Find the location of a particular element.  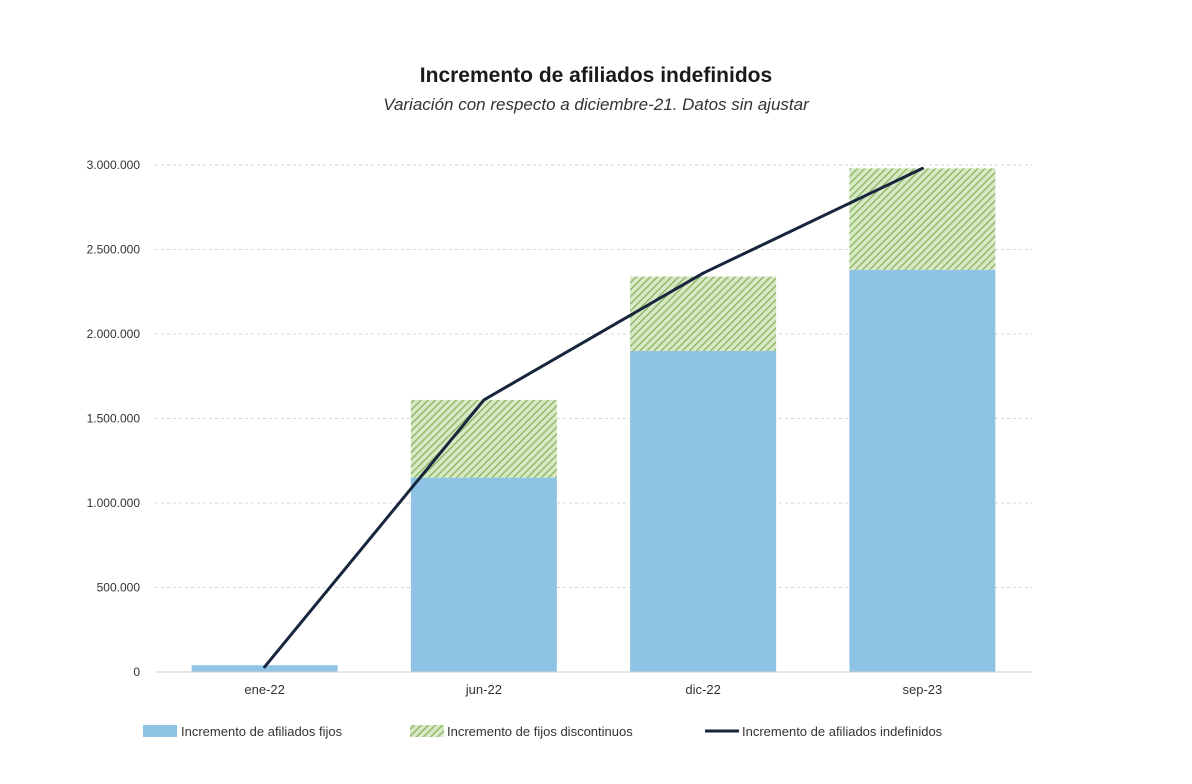

x-tick-label: ene-22 is located at coordinates (264, 689).